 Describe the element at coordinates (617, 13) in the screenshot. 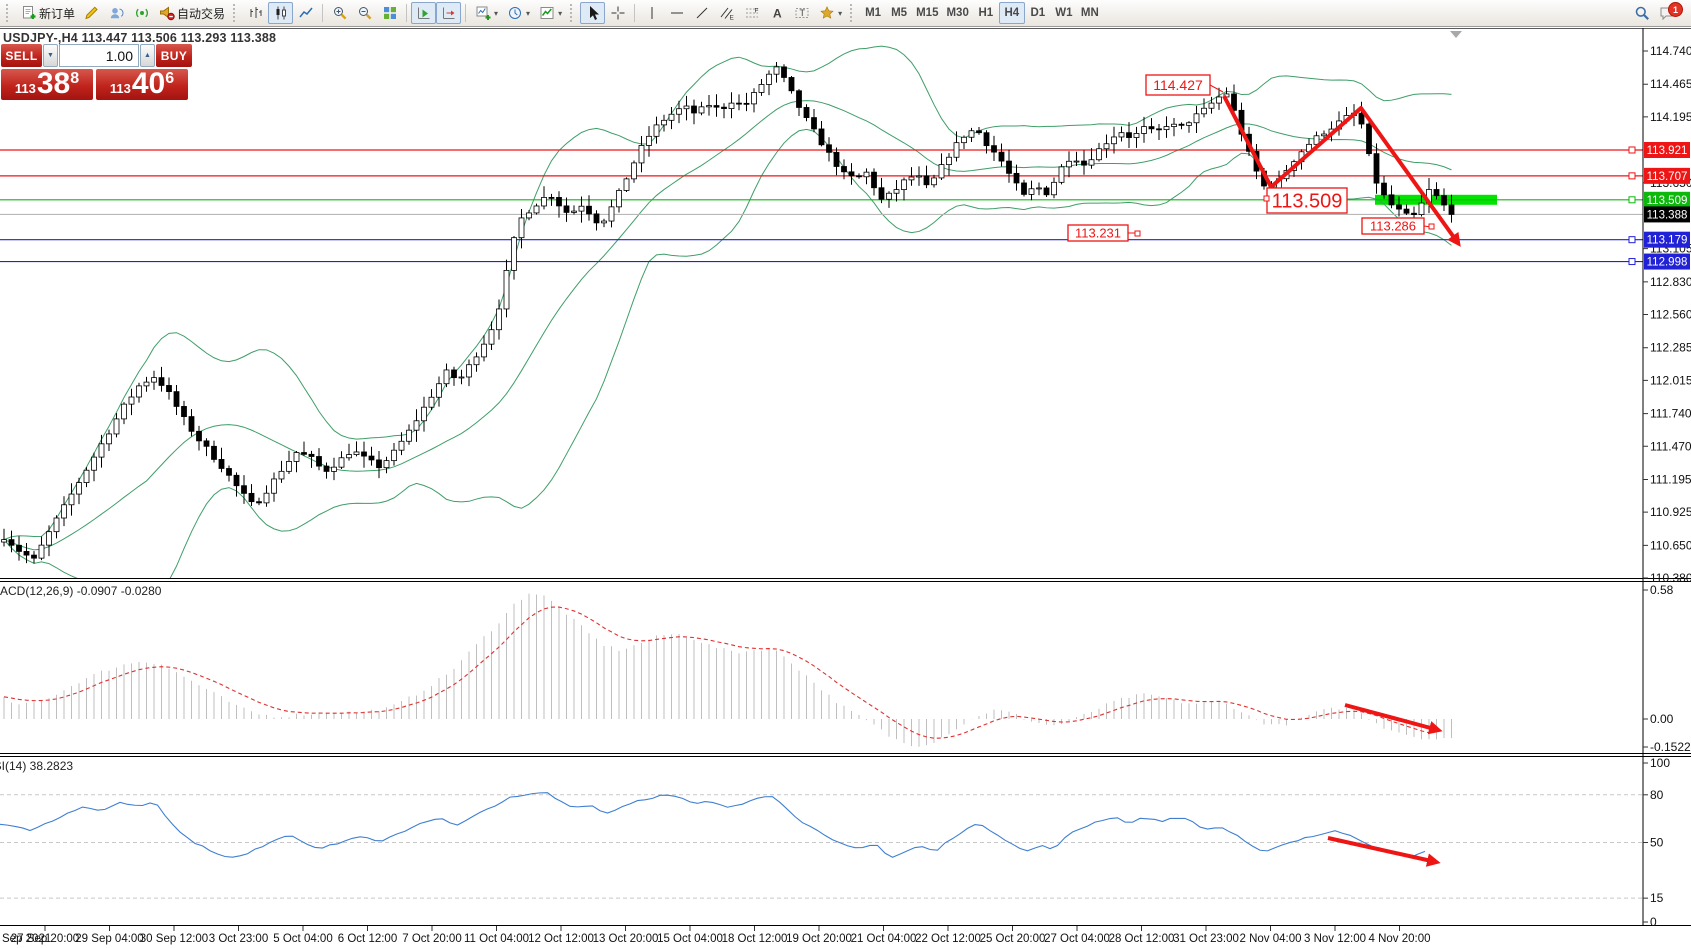

I see `crosshair-button` at that location.